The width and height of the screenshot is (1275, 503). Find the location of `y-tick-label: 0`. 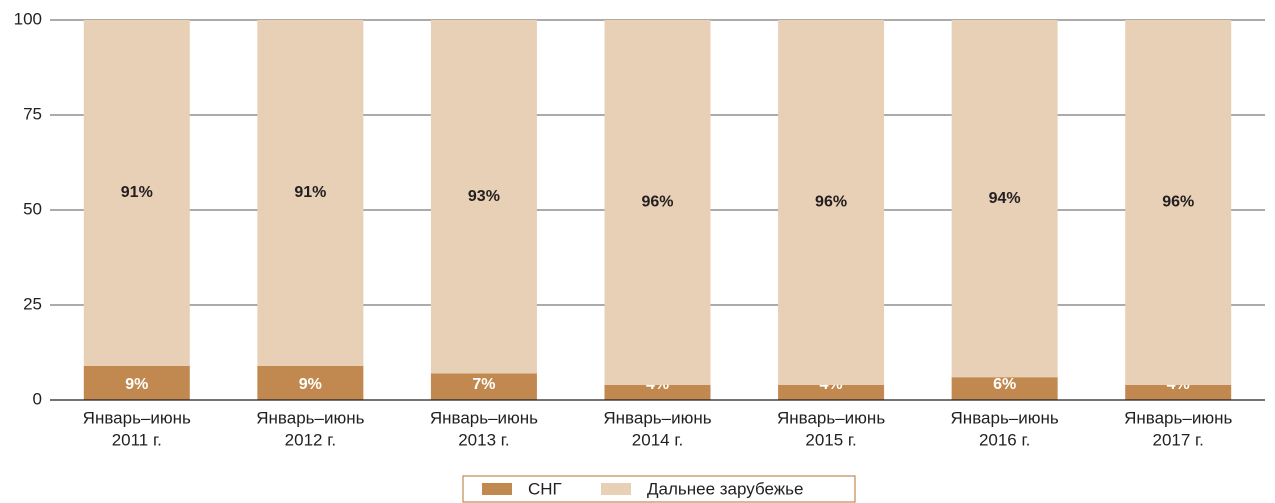

y-tick-label: 0 is located at coordinates (37, 398).